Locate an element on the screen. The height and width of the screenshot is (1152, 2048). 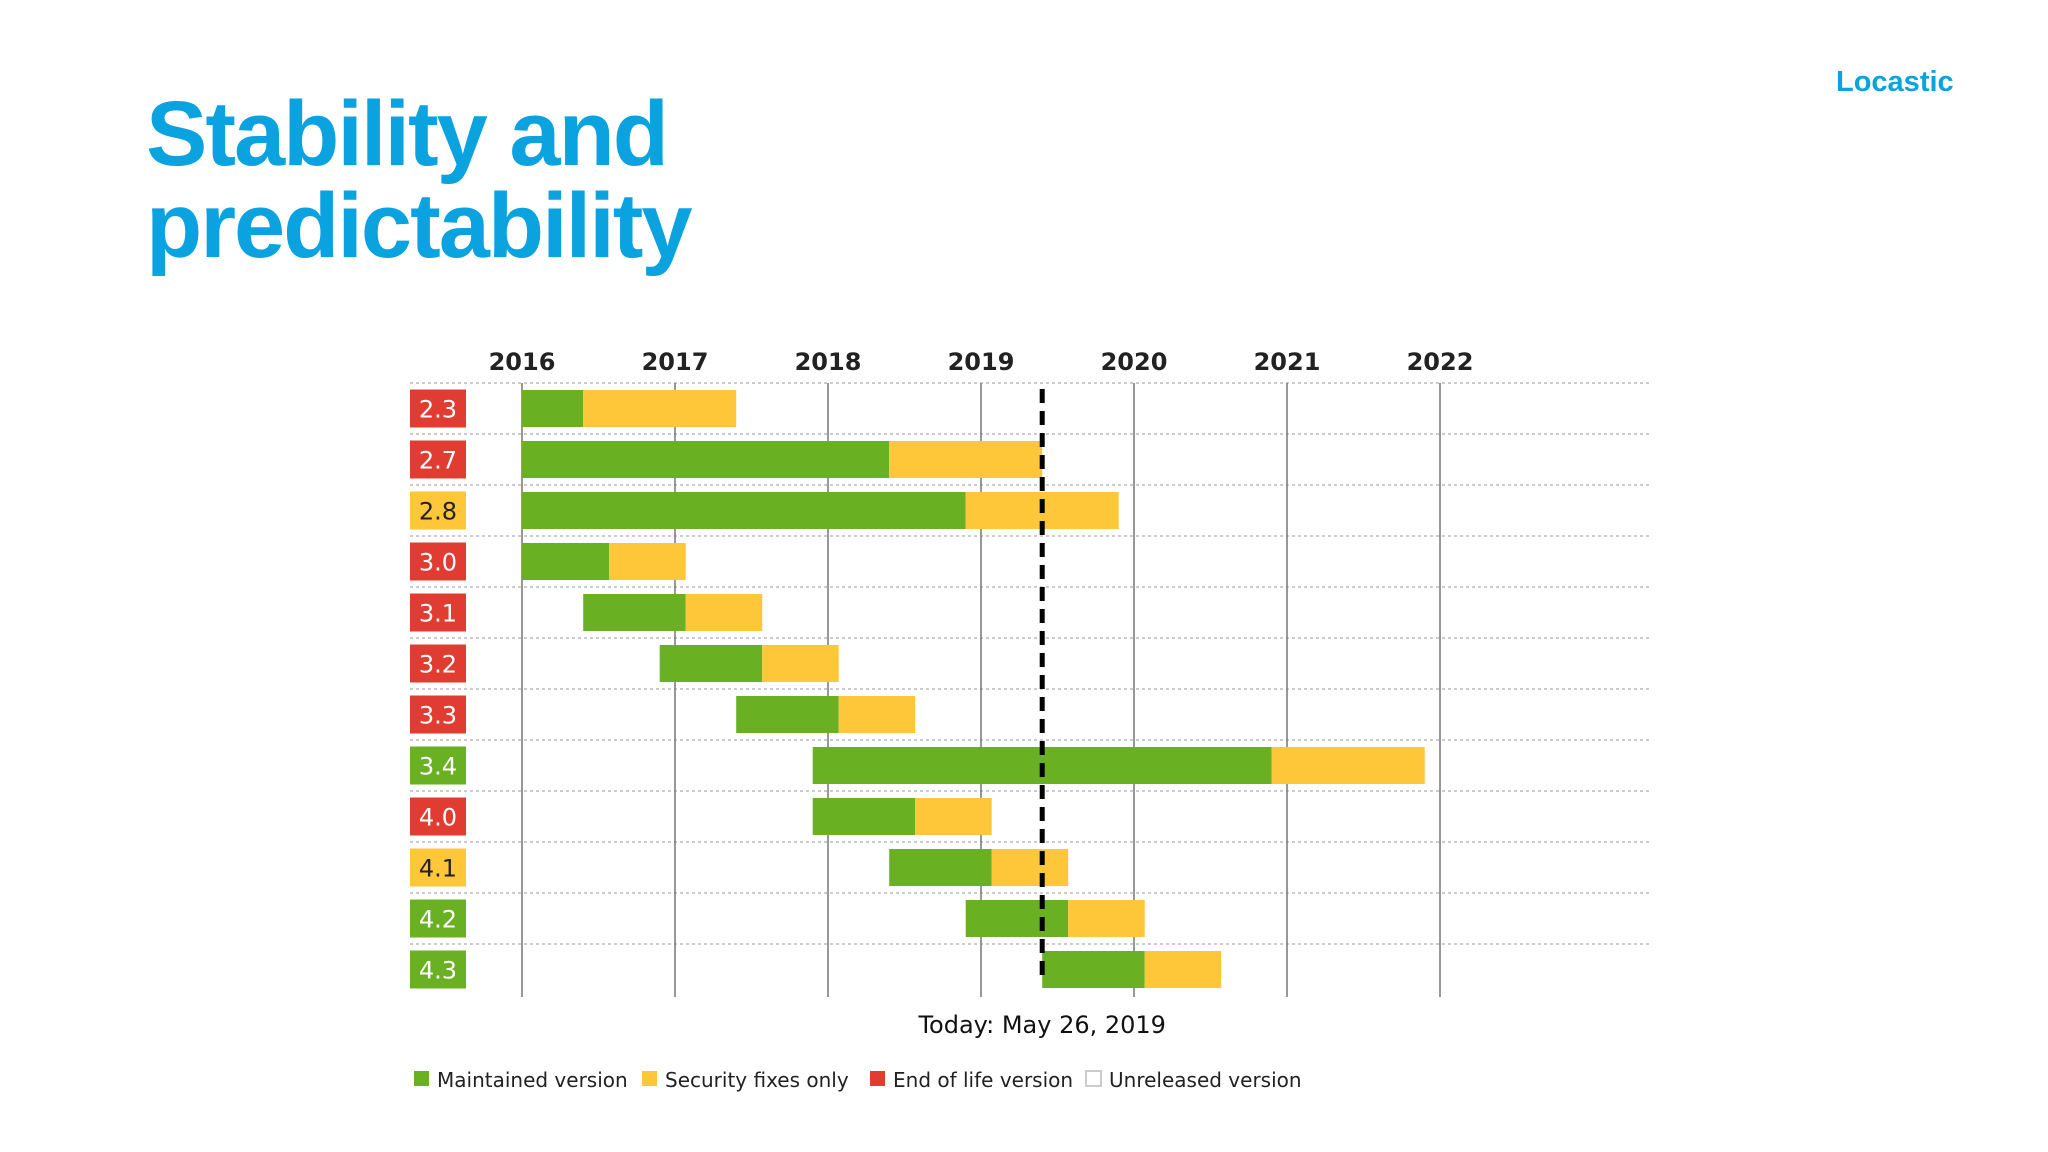
version-label: 3.1 is located at coordinates (438, 614).